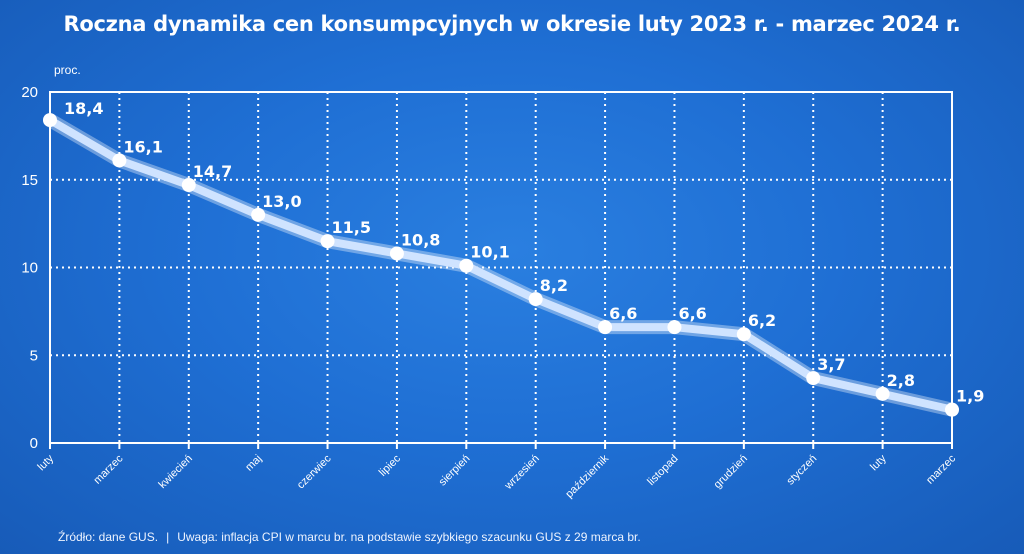 This screenshot has height=554, width=1024. Describe the element at coordinates (662, 470) in the screenshot. I see `x-tick-label: listopad` at that location.